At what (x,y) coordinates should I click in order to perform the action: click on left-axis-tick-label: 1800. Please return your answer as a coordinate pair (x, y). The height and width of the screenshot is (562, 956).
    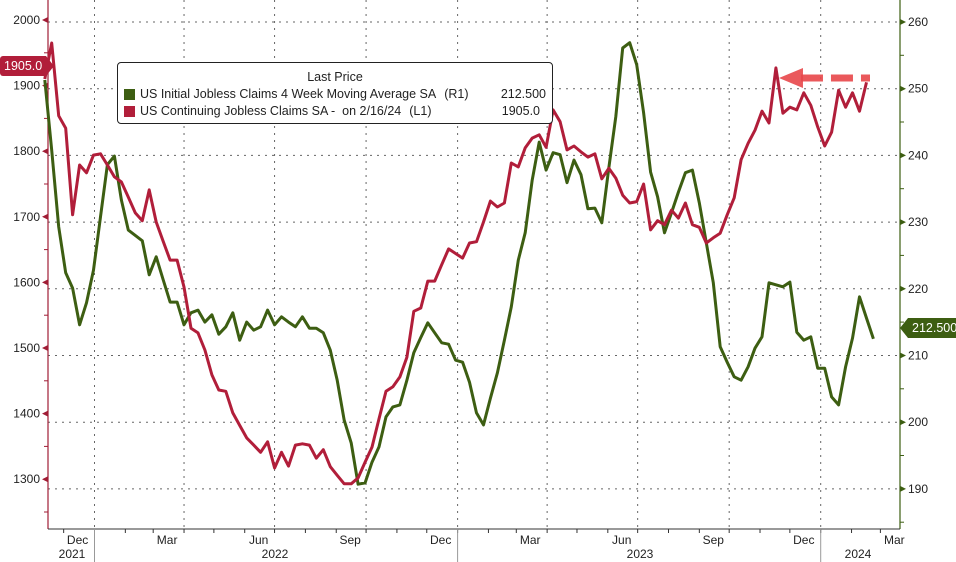
    Looking at the image, I should click on (26, 151).